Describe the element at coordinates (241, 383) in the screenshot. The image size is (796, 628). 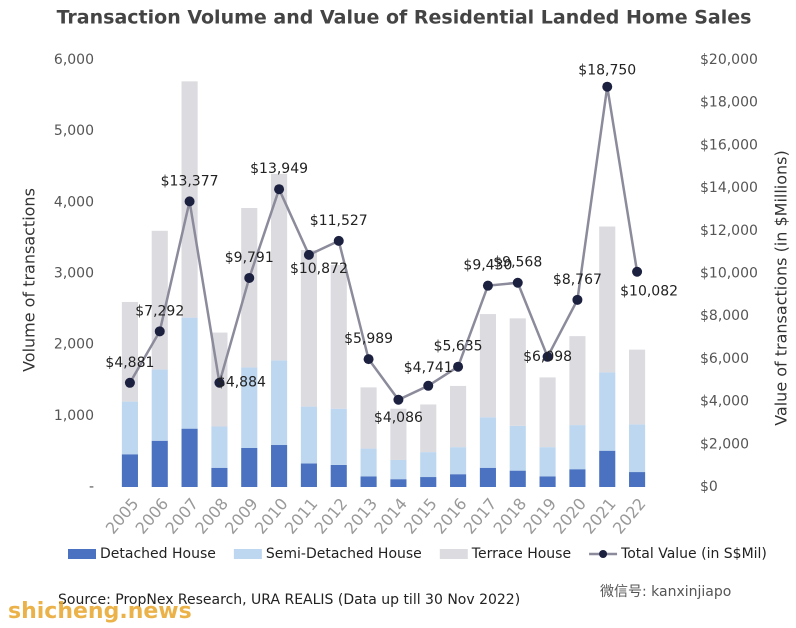
I see `data-label: $4,884` at that location.